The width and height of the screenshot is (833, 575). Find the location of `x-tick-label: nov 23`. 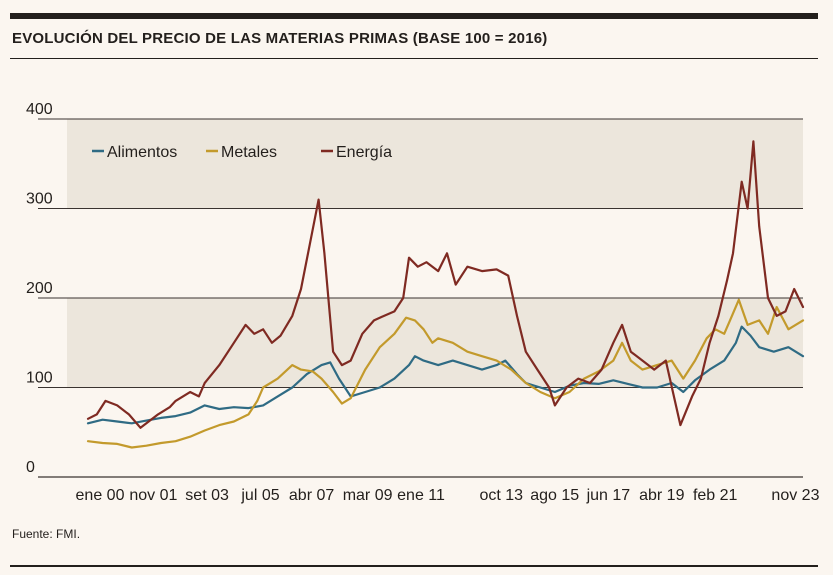

x-tick-label: nov 23 is located at coordinates (795, 495).